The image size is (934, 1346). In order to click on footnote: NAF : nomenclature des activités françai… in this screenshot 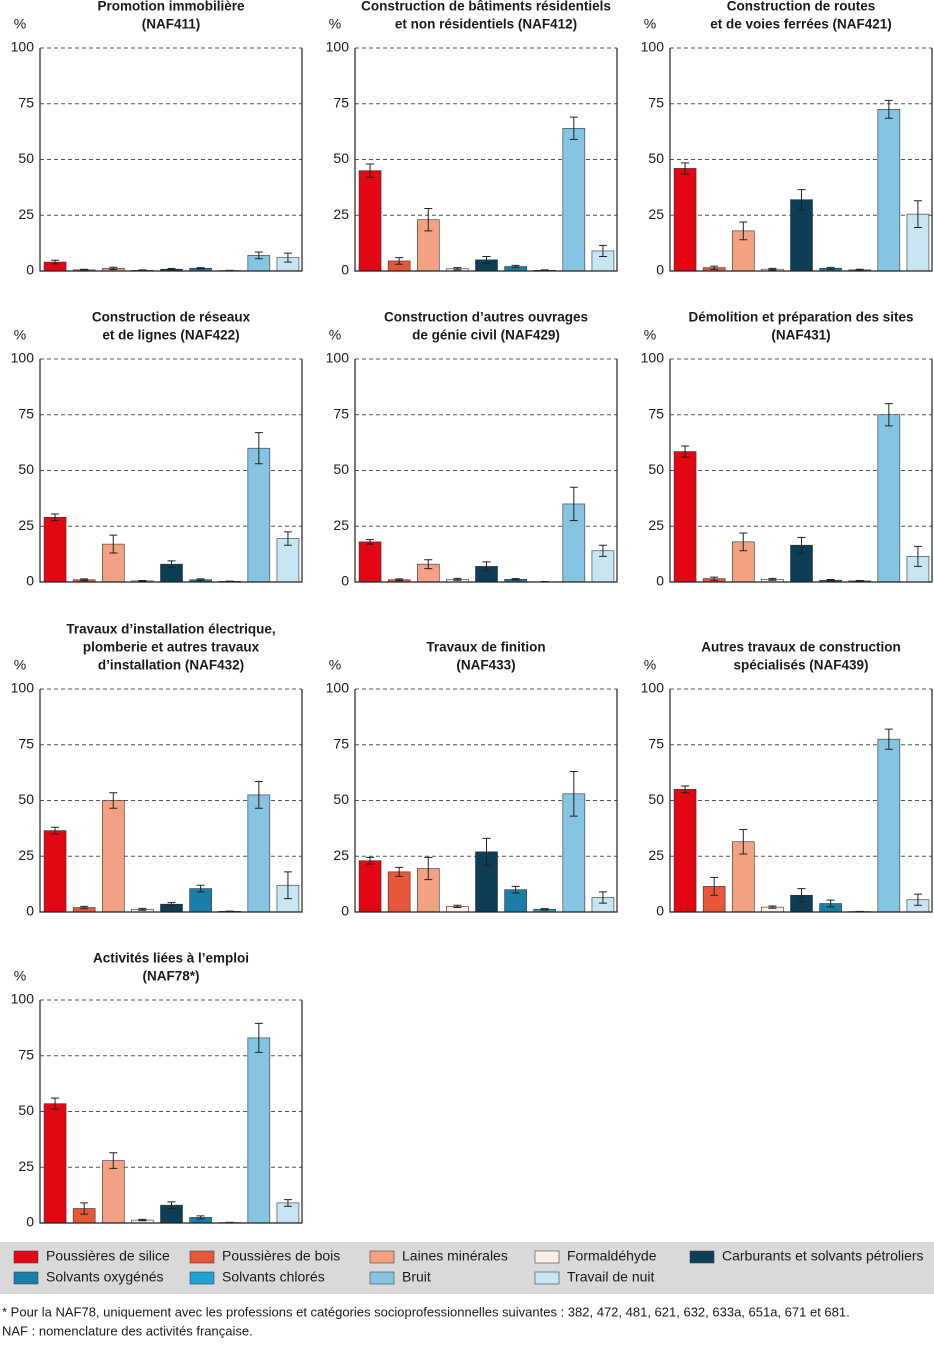, I will do `click(127, 1330)`.